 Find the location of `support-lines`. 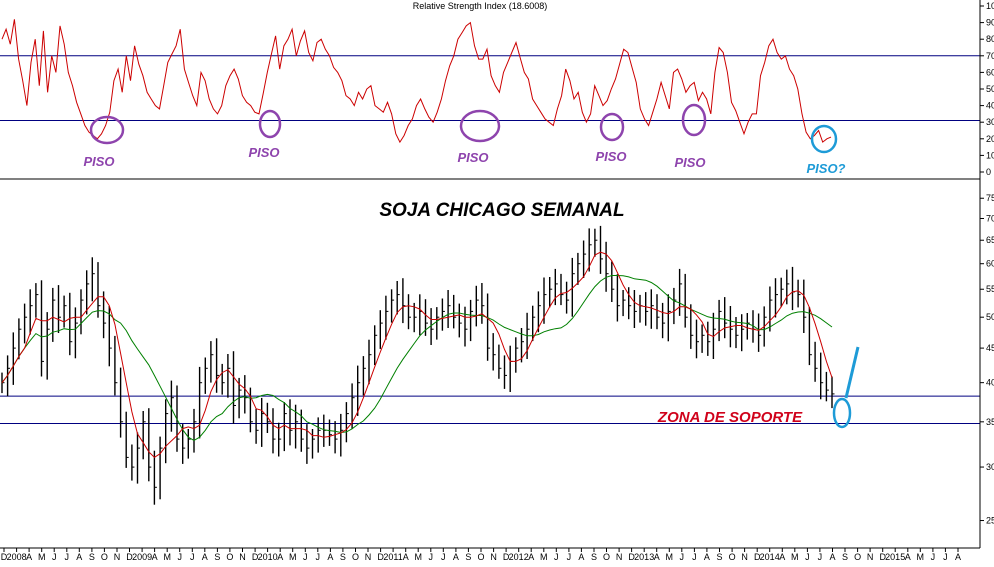

support-lines is located at coordinates (490, 410).